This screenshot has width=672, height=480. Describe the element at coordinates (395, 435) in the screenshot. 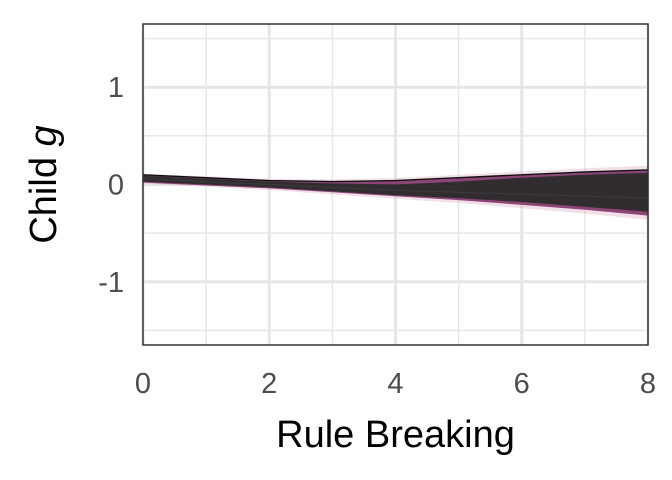

I see `x-axis-title: Rule Breaking` at that location.